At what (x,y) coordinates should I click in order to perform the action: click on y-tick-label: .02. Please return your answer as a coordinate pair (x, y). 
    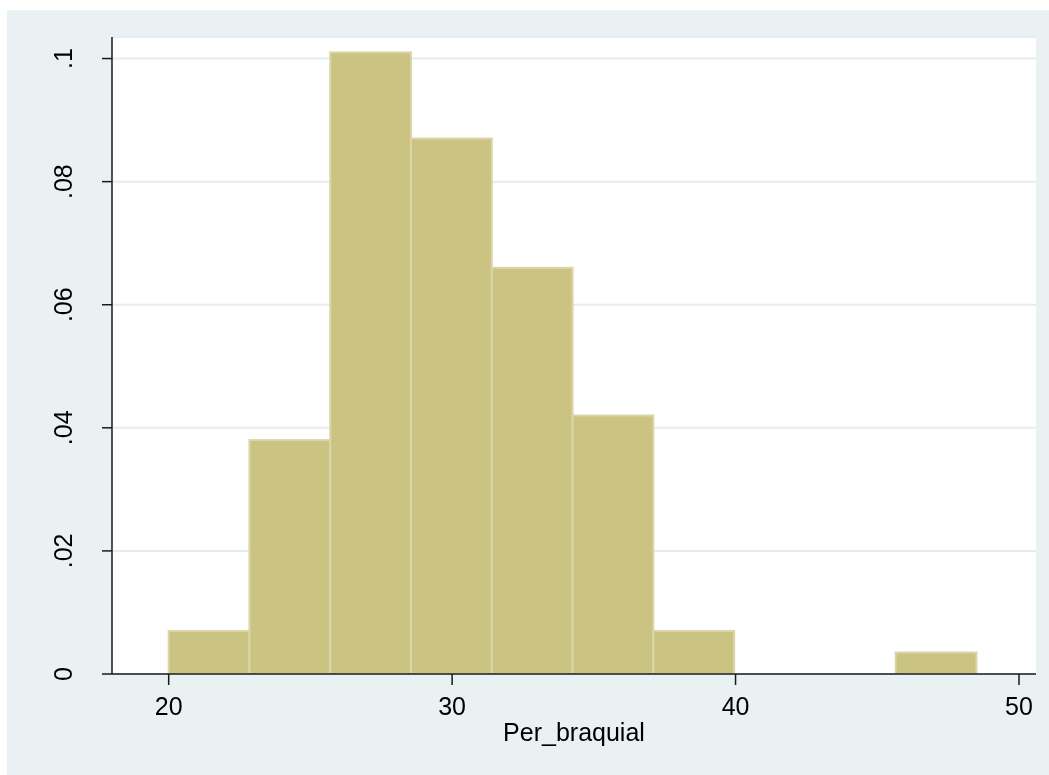
    Looking at the image, I should click on (63, 551).